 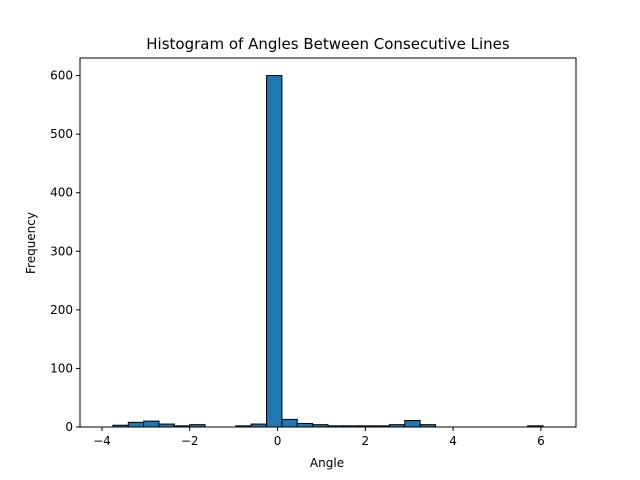 What do you see at coordinates (61, 368) in the screenshot?
I see `y-tick-label: 100` at bounding box center [61, 368].